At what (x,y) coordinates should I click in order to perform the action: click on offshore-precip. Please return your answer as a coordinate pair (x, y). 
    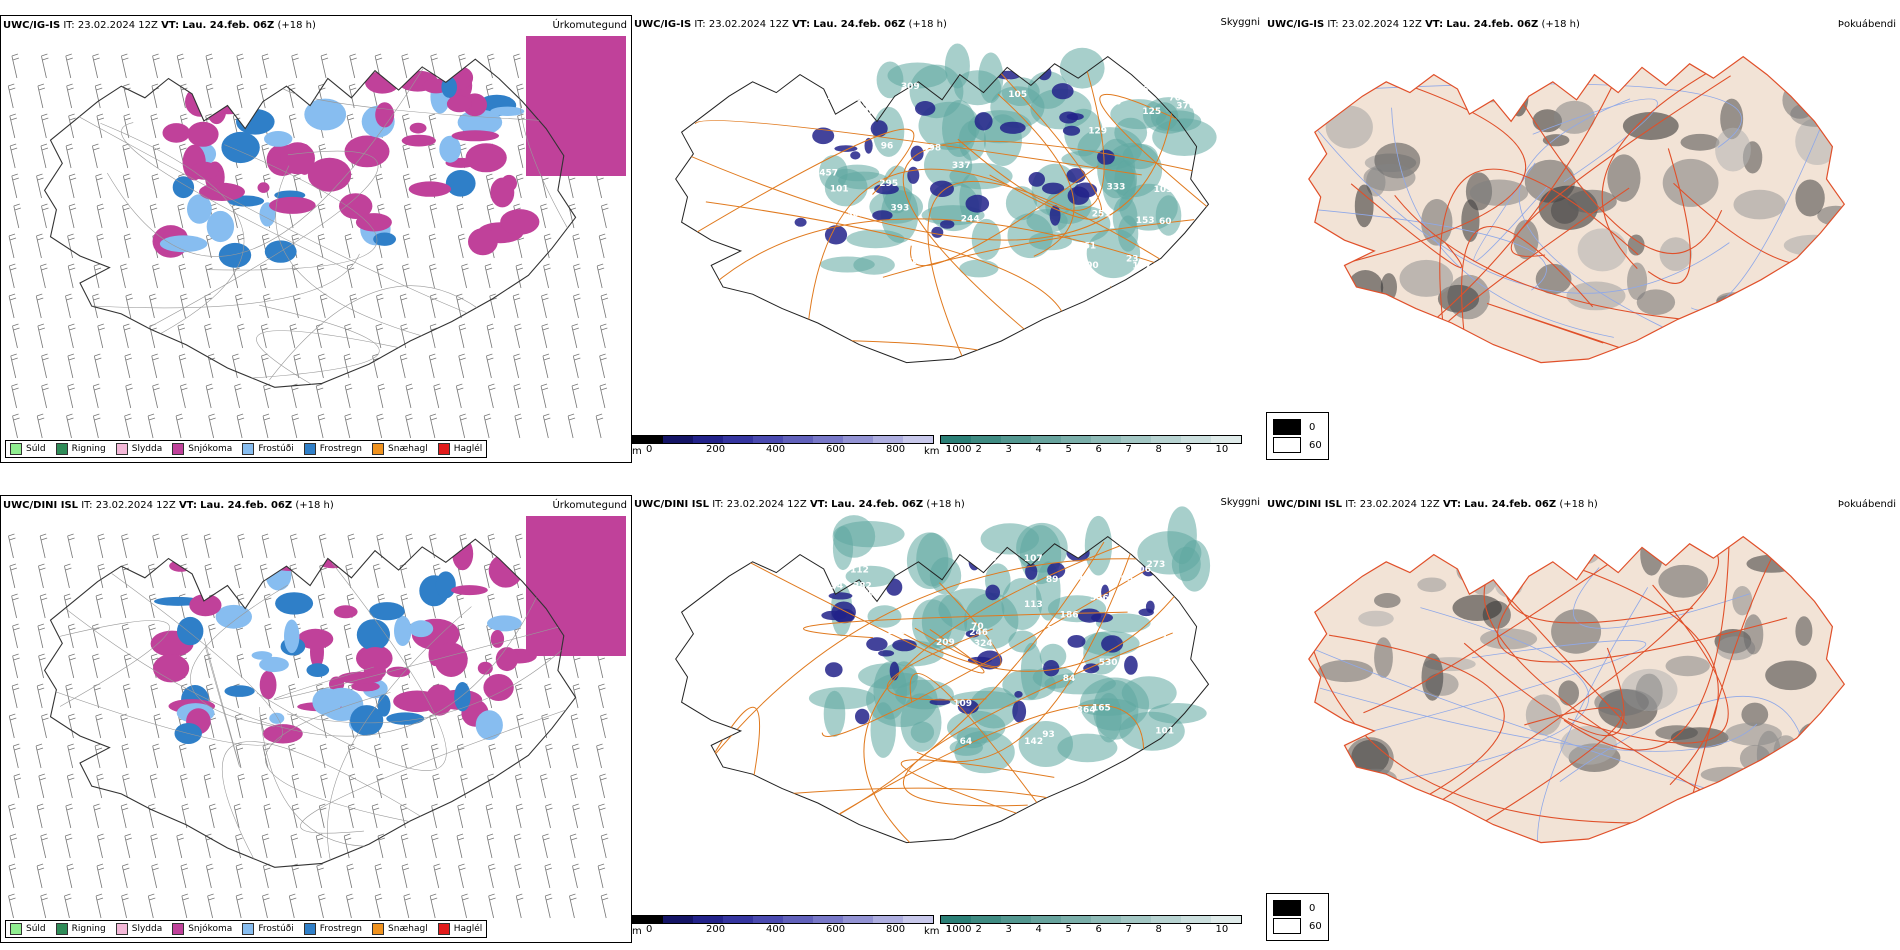
    Looking at the image, I should click on (576, 586).